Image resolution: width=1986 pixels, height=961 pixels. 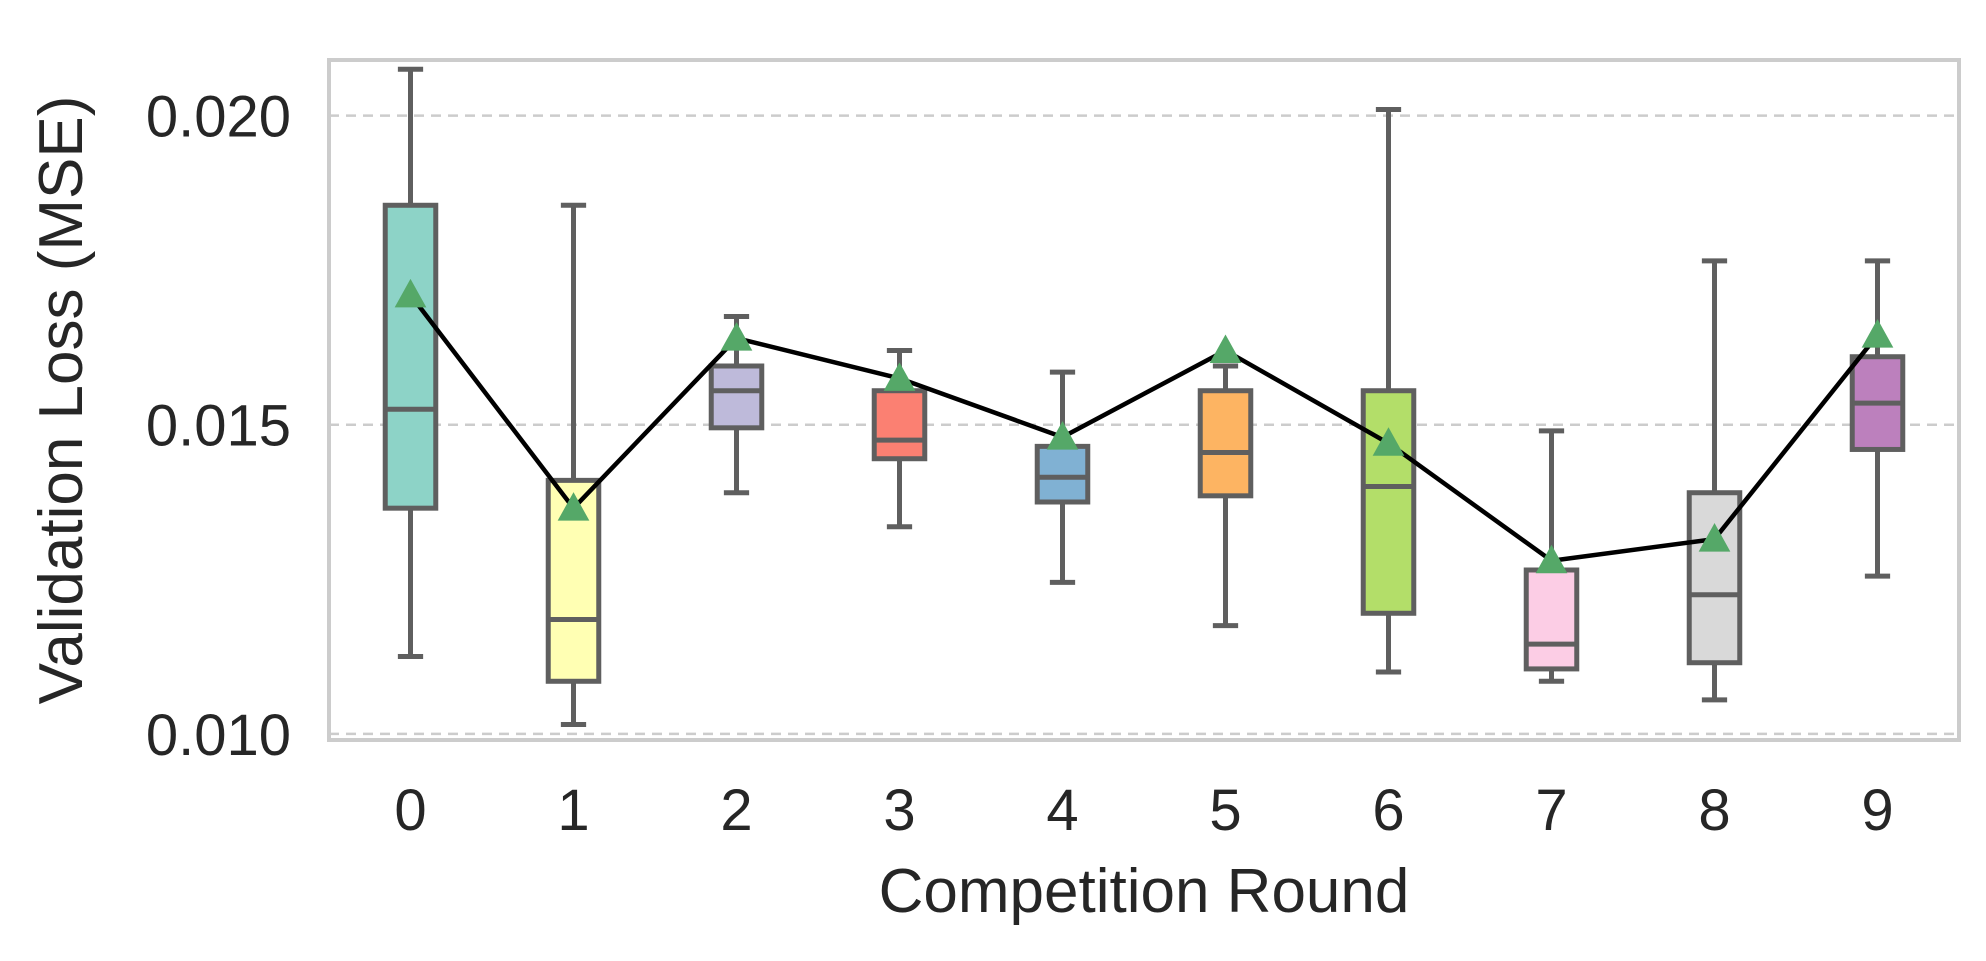 I want to click on x-tick-label: 6, so click(x=1388, y=810).